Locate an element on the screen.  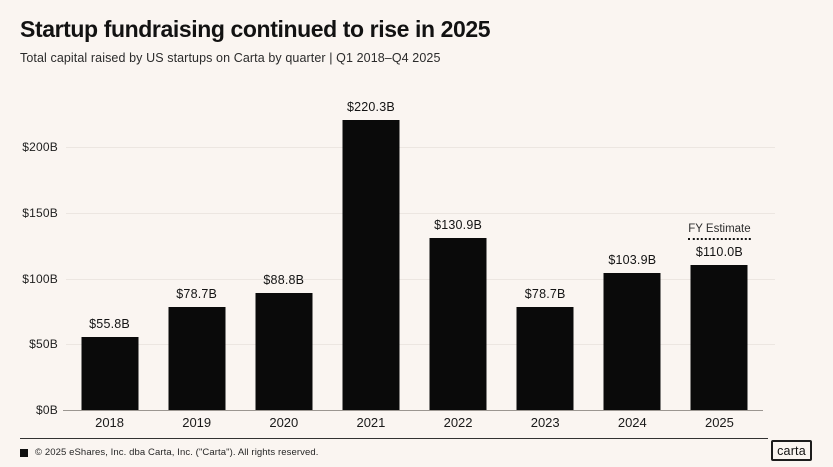
bar-2024 is located at coordinates (632, 341).